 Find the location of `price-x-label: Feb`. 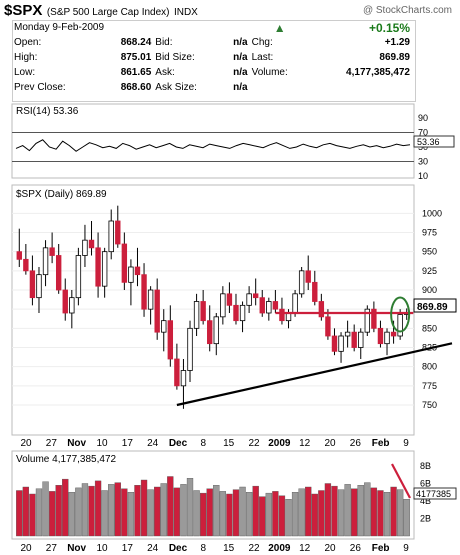

price-x-label: Feb is located at coordinates (381, 443).